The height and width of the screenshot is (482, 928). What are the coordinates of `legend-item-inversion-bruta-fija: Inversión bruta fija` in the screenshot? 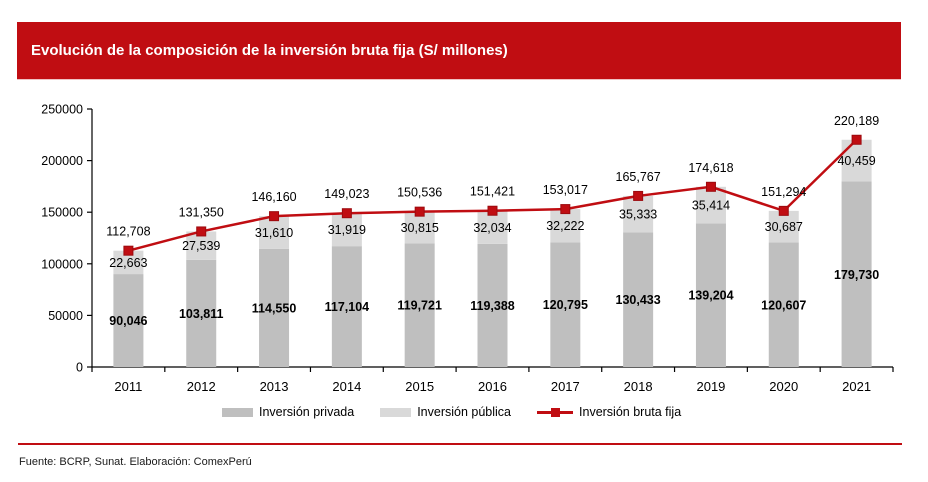 It's located at (609, 412).